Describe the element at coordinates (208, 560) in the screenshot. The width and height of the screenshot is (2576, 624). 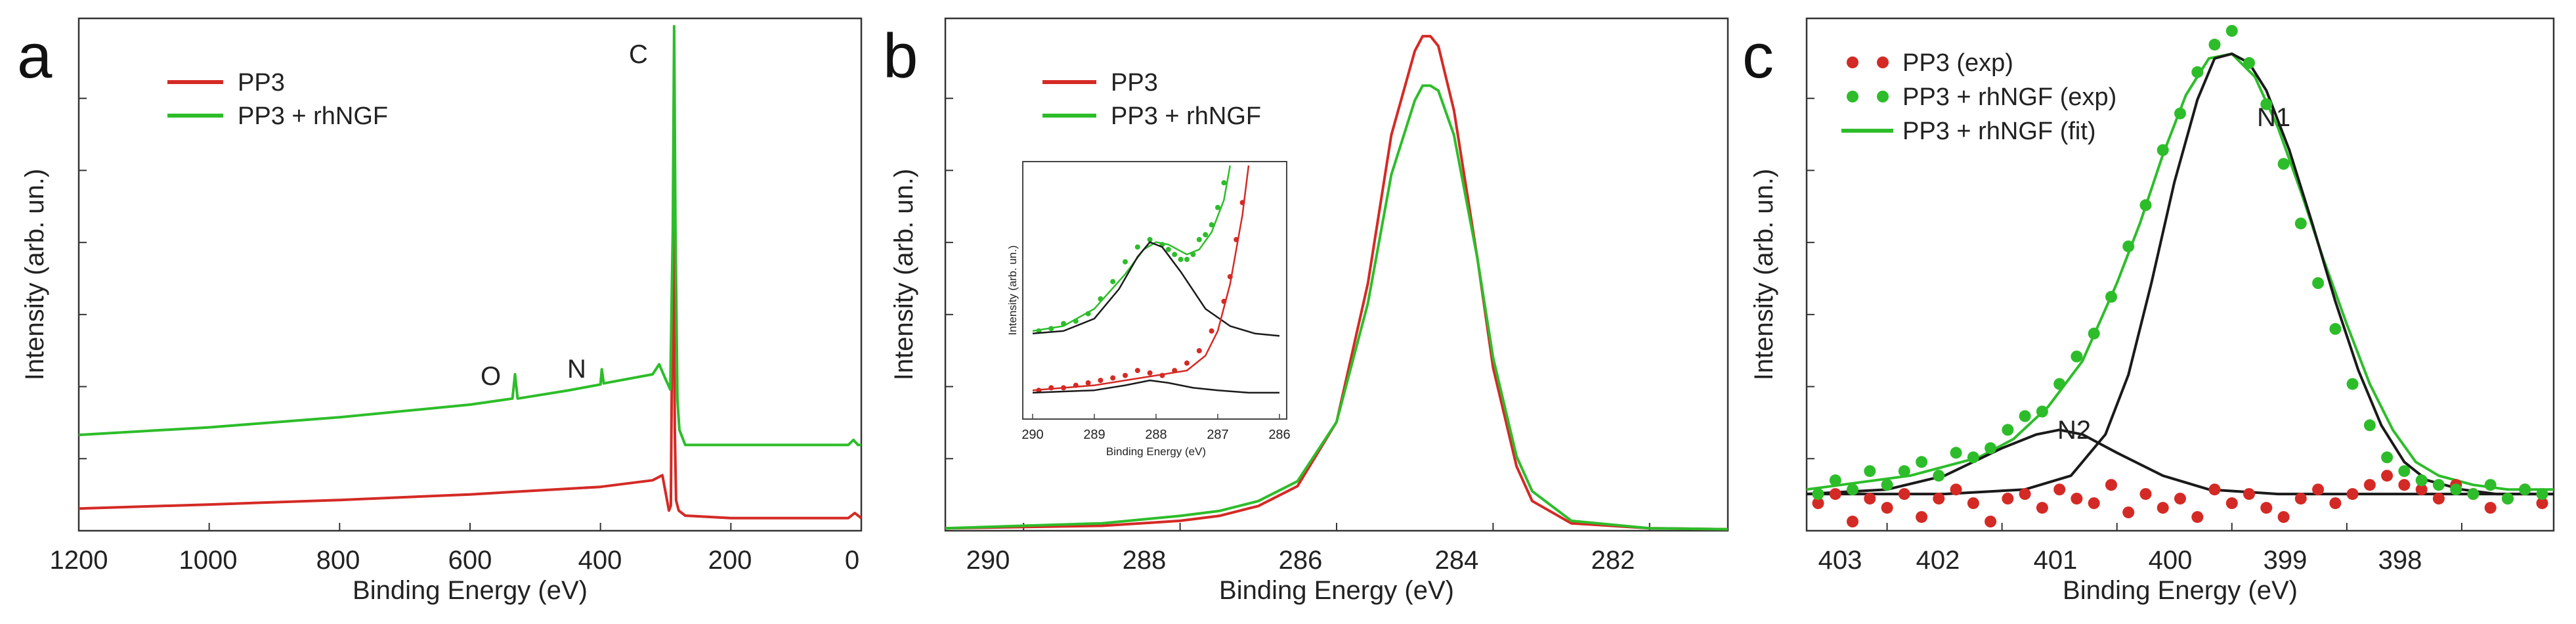
I see `panel-a-x-tick-label: 1000` at that location.